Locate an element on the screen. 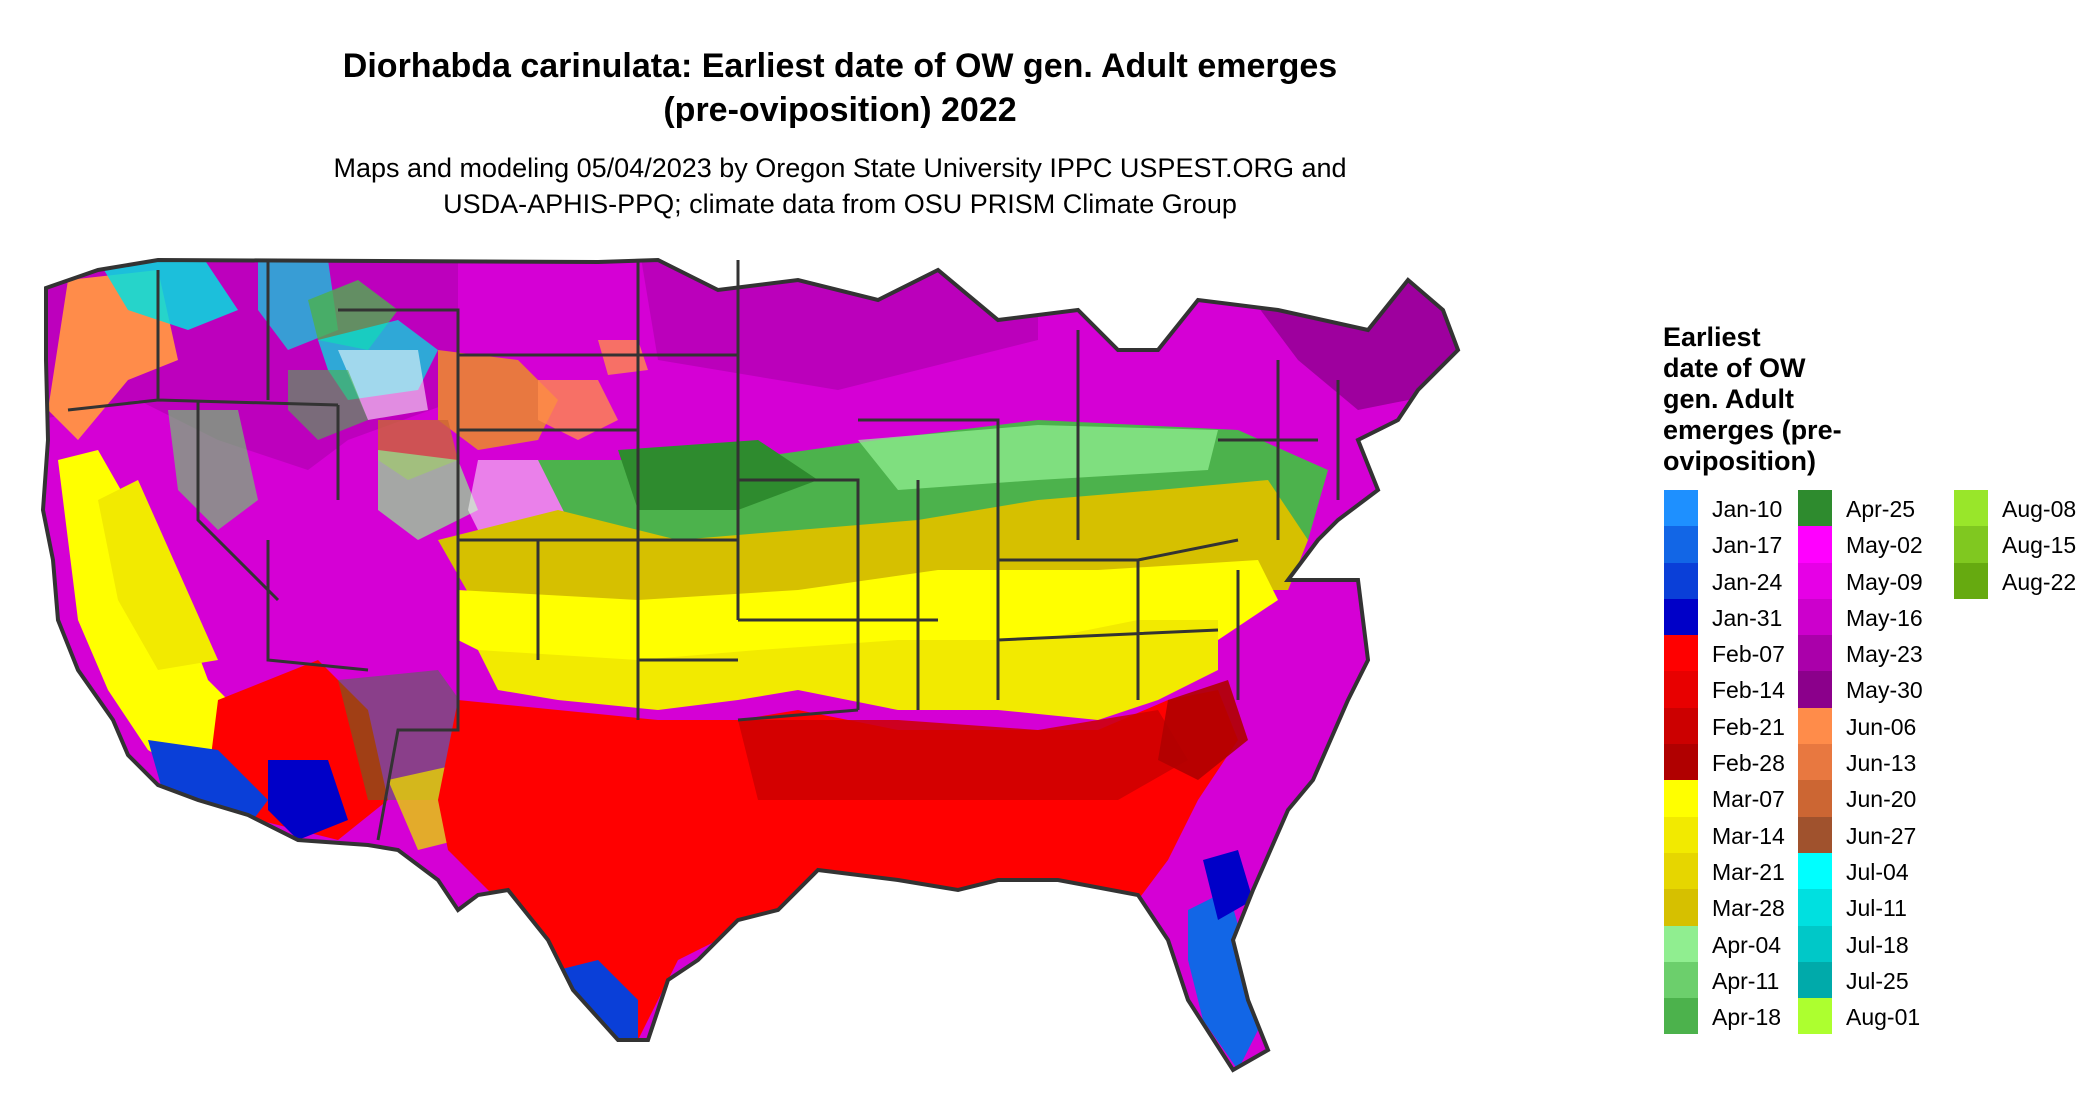 The image size is (2100, 1116). legend-label: Apr-11 is located at coordinates (1746, 980).